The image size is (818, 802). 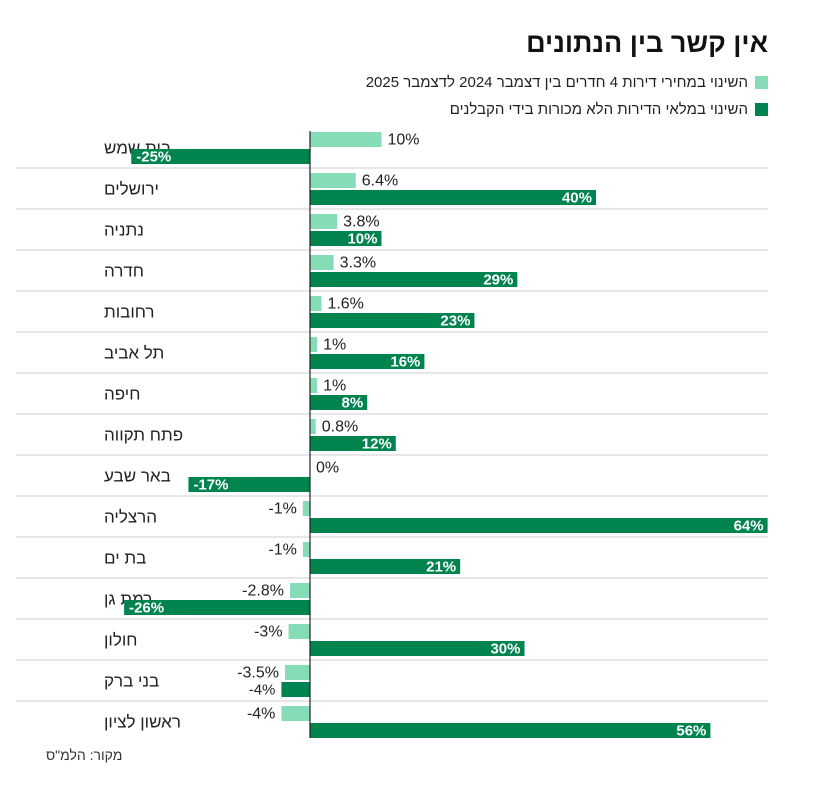 What do you see at coordinates (505, 649) in the screenshot?
I see `data-label-inventory: 30%` at bounding box center [505, 649].